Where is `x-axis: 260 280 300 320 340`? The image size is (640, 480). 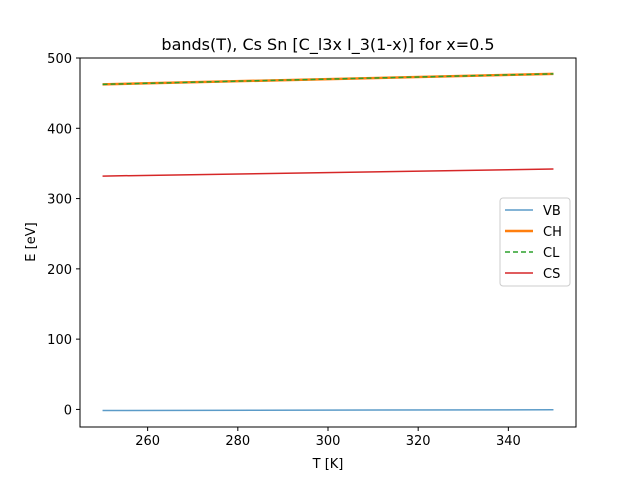
x-axis: 260 280 300 320 340 is located at coordinates (328, 438).